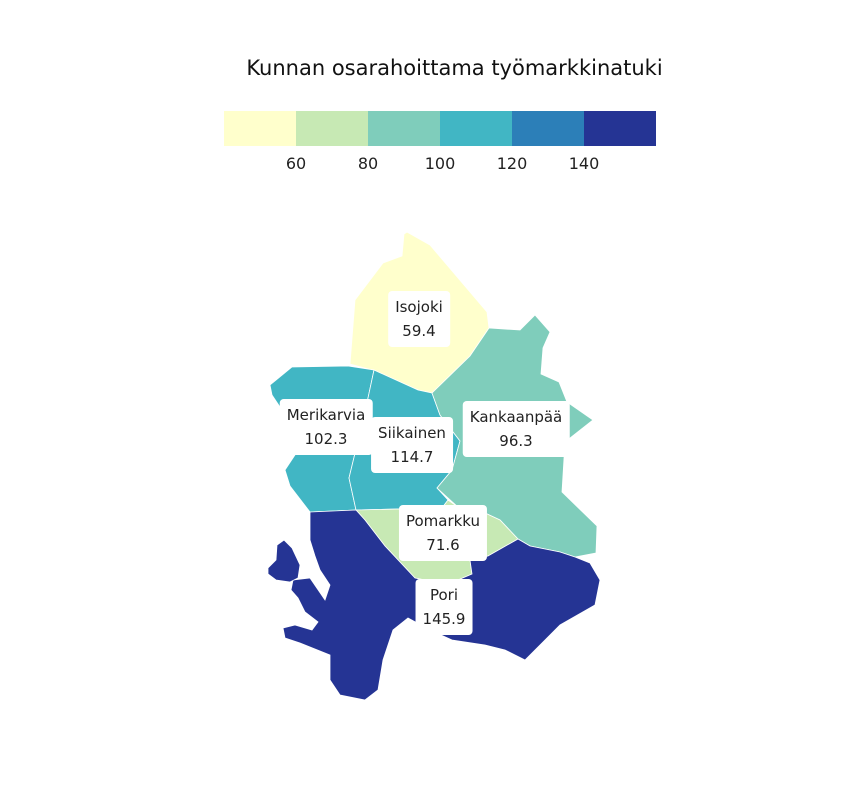  What do you see at coordinates (516, 441) in the screenshot?
I see `label-value: 96.3` at bounding box center [516, 441].